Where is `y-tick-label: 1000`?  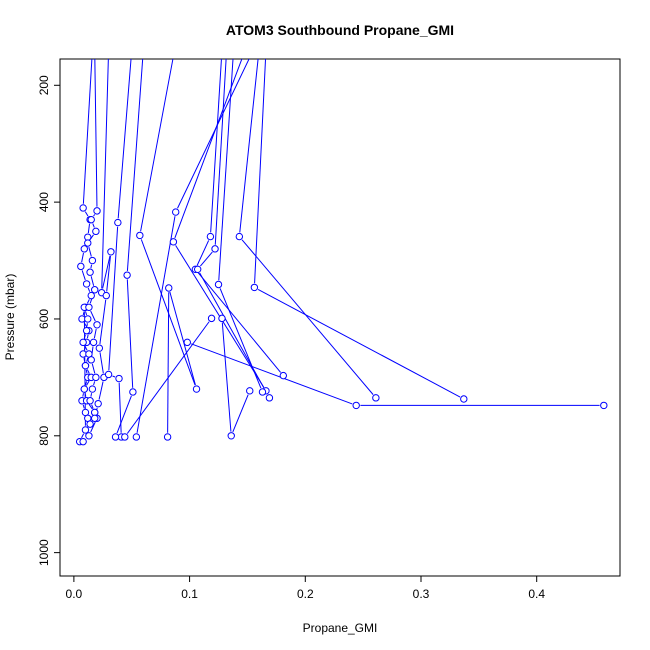 y-tick-label: 1000 is located at coordinates (44, 552).